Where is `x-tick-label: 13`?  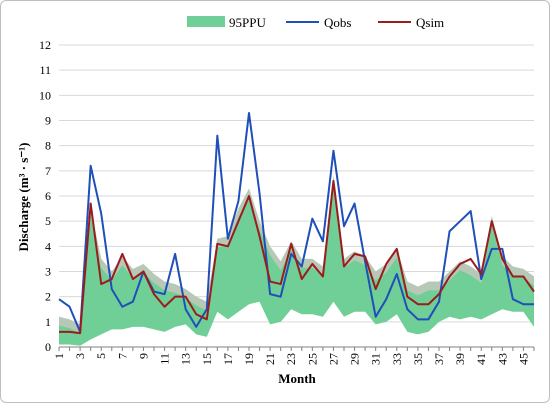
x-tick-label: 13 is located at coordinates (186, 359).